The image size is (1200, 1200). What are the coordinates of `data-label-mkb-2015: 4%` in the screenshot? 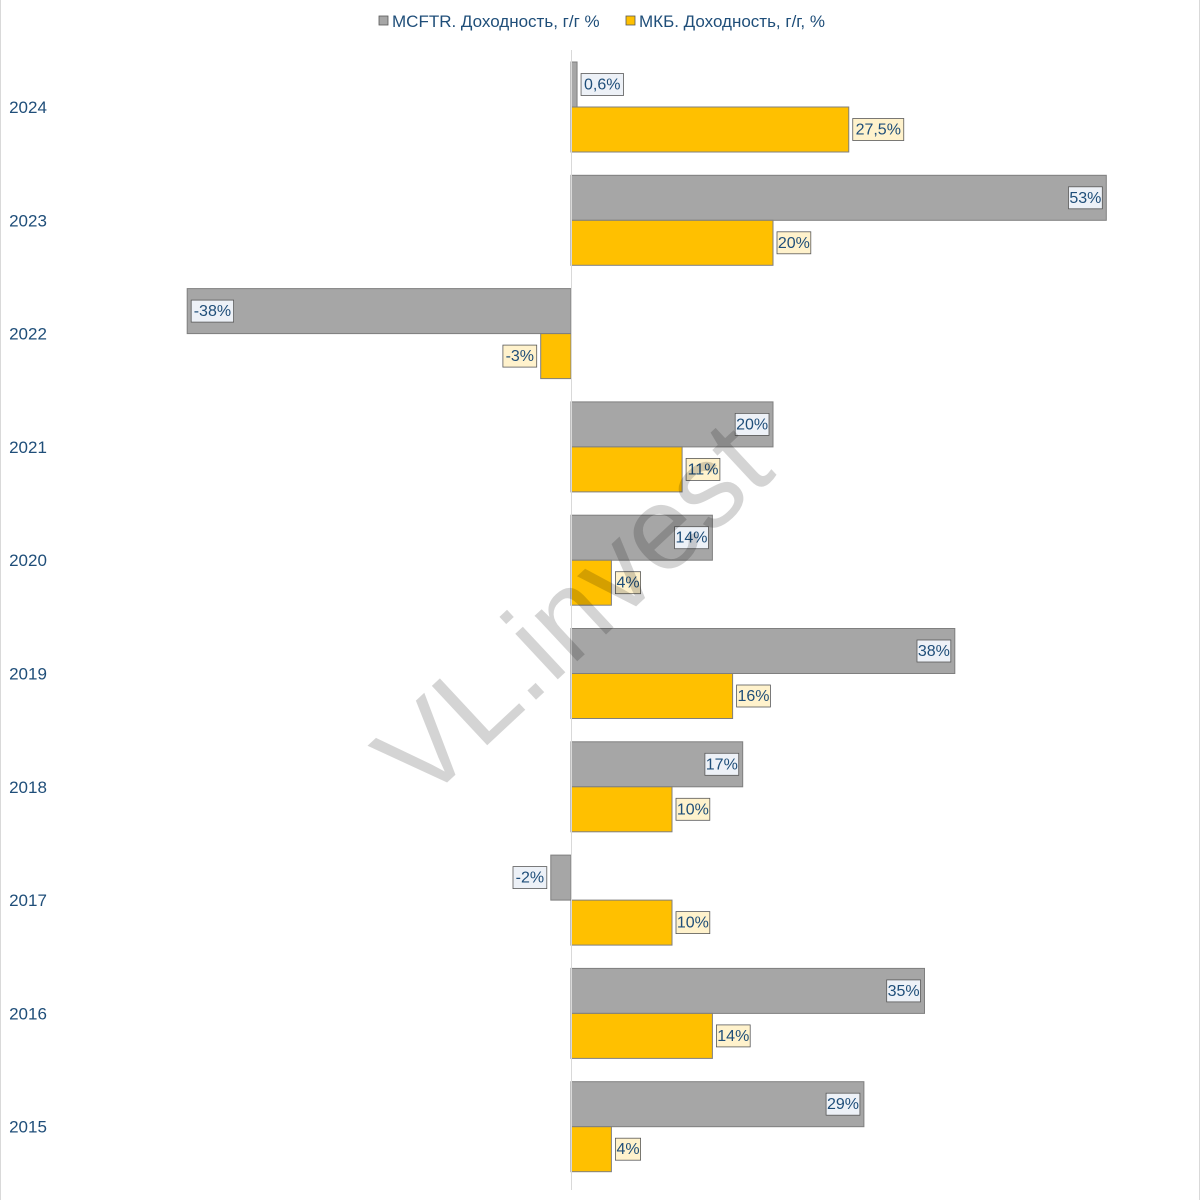 It's located at (628, 1149).